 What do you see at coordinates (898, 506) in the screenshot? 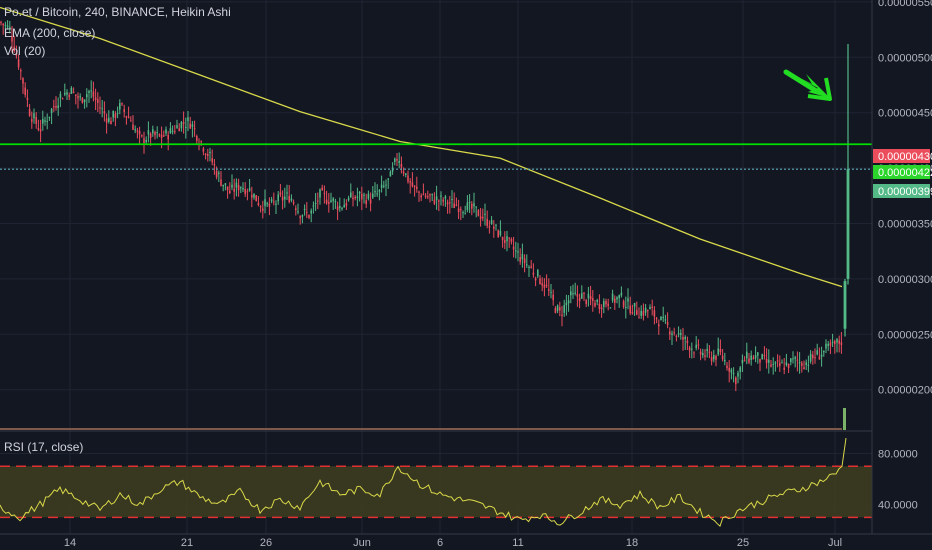
I see `rsi-tick-label: 40.0000` at bounding box center [898, 506].